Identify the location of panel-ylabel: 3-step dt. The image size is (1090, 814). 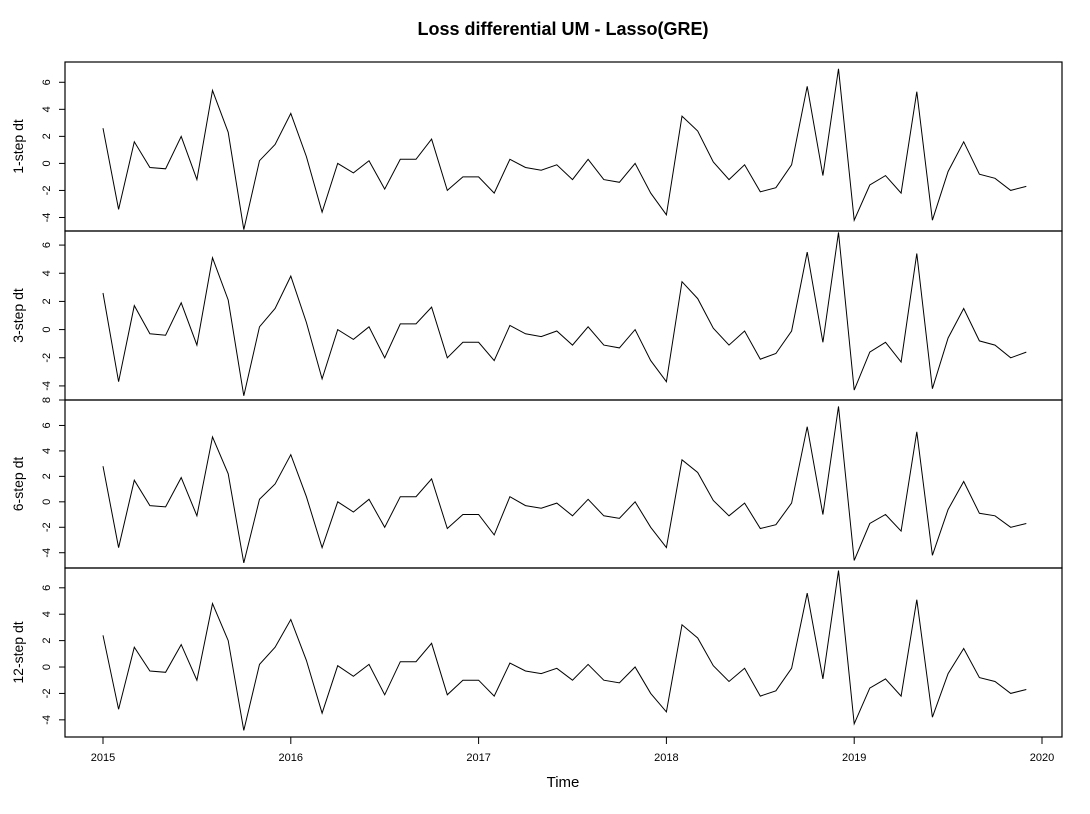
(18, 315).